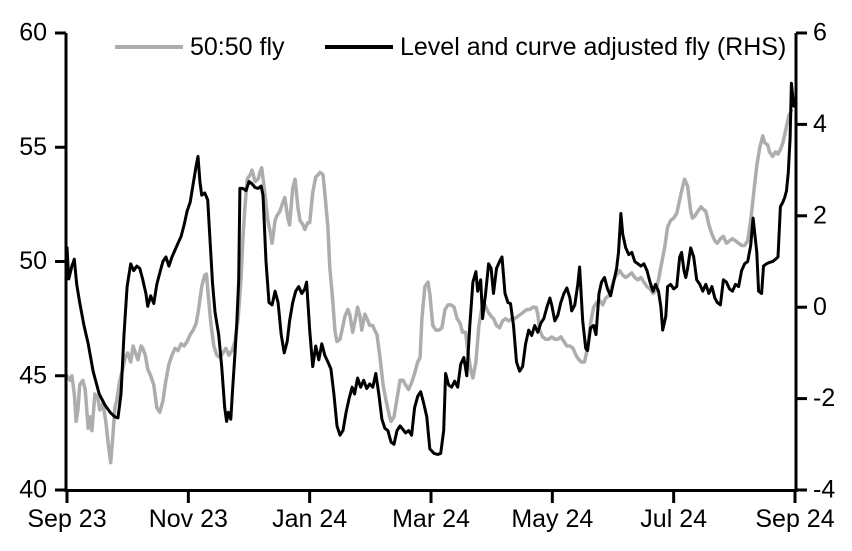 Image resolution: width=852 pixels, height=551 pixels. Describe the element at coordinates (33, 147) in the screenshot. I see `left-axis-tick-label: 55` at that location.